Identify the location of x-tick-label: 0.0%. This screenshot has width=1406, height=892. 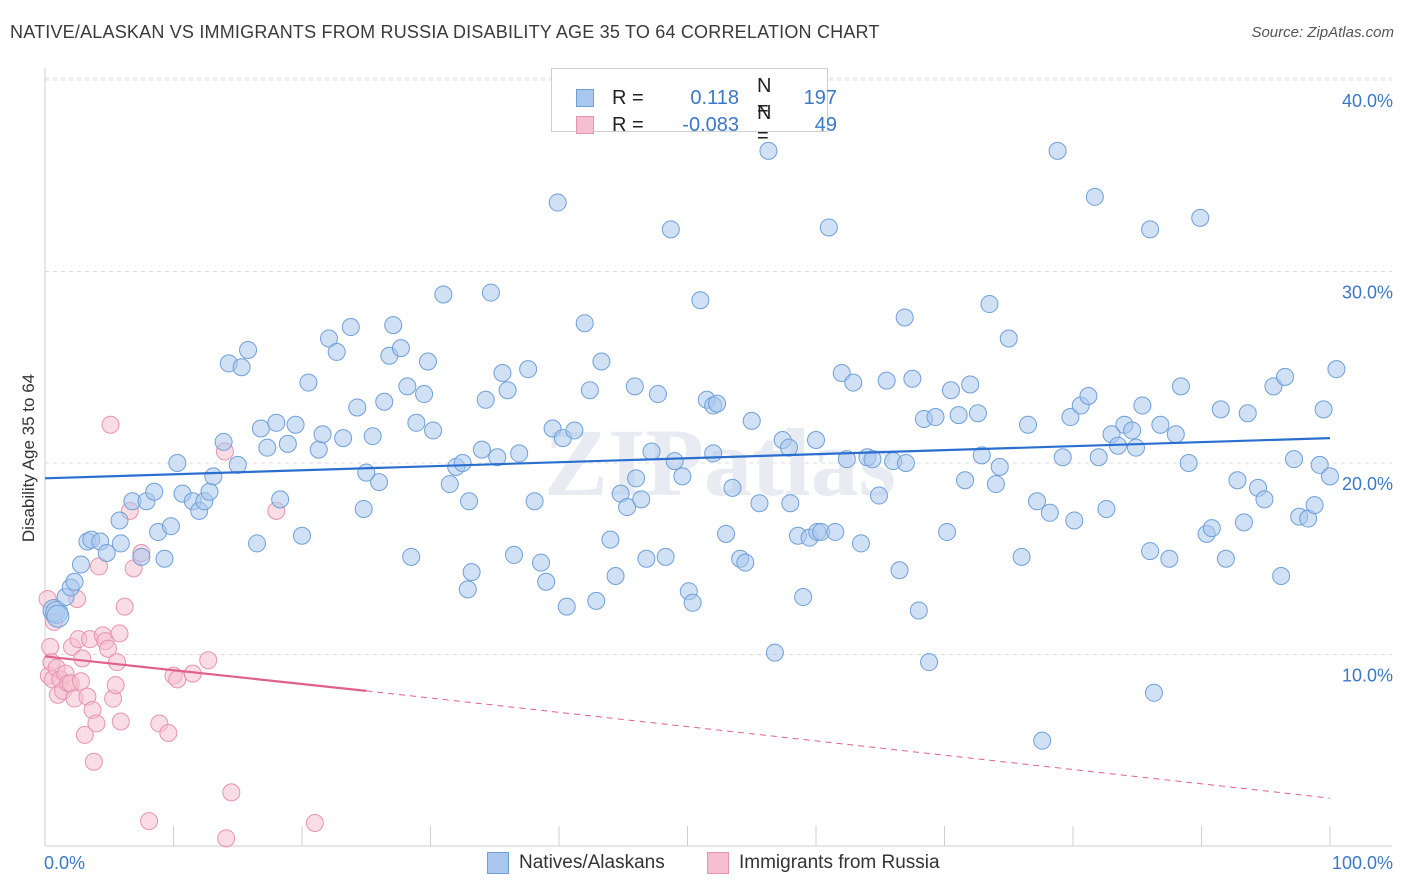
(64, 863).